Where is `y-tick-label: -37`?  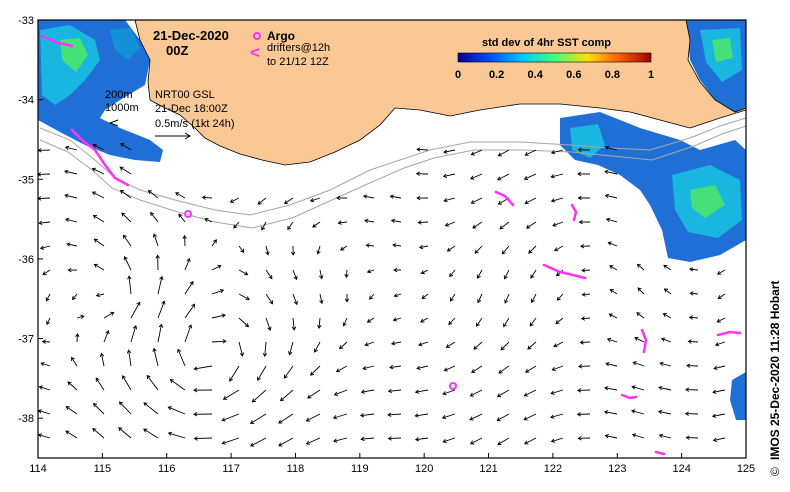 y-tick-label: -37 is located at coordinates (26, 340).